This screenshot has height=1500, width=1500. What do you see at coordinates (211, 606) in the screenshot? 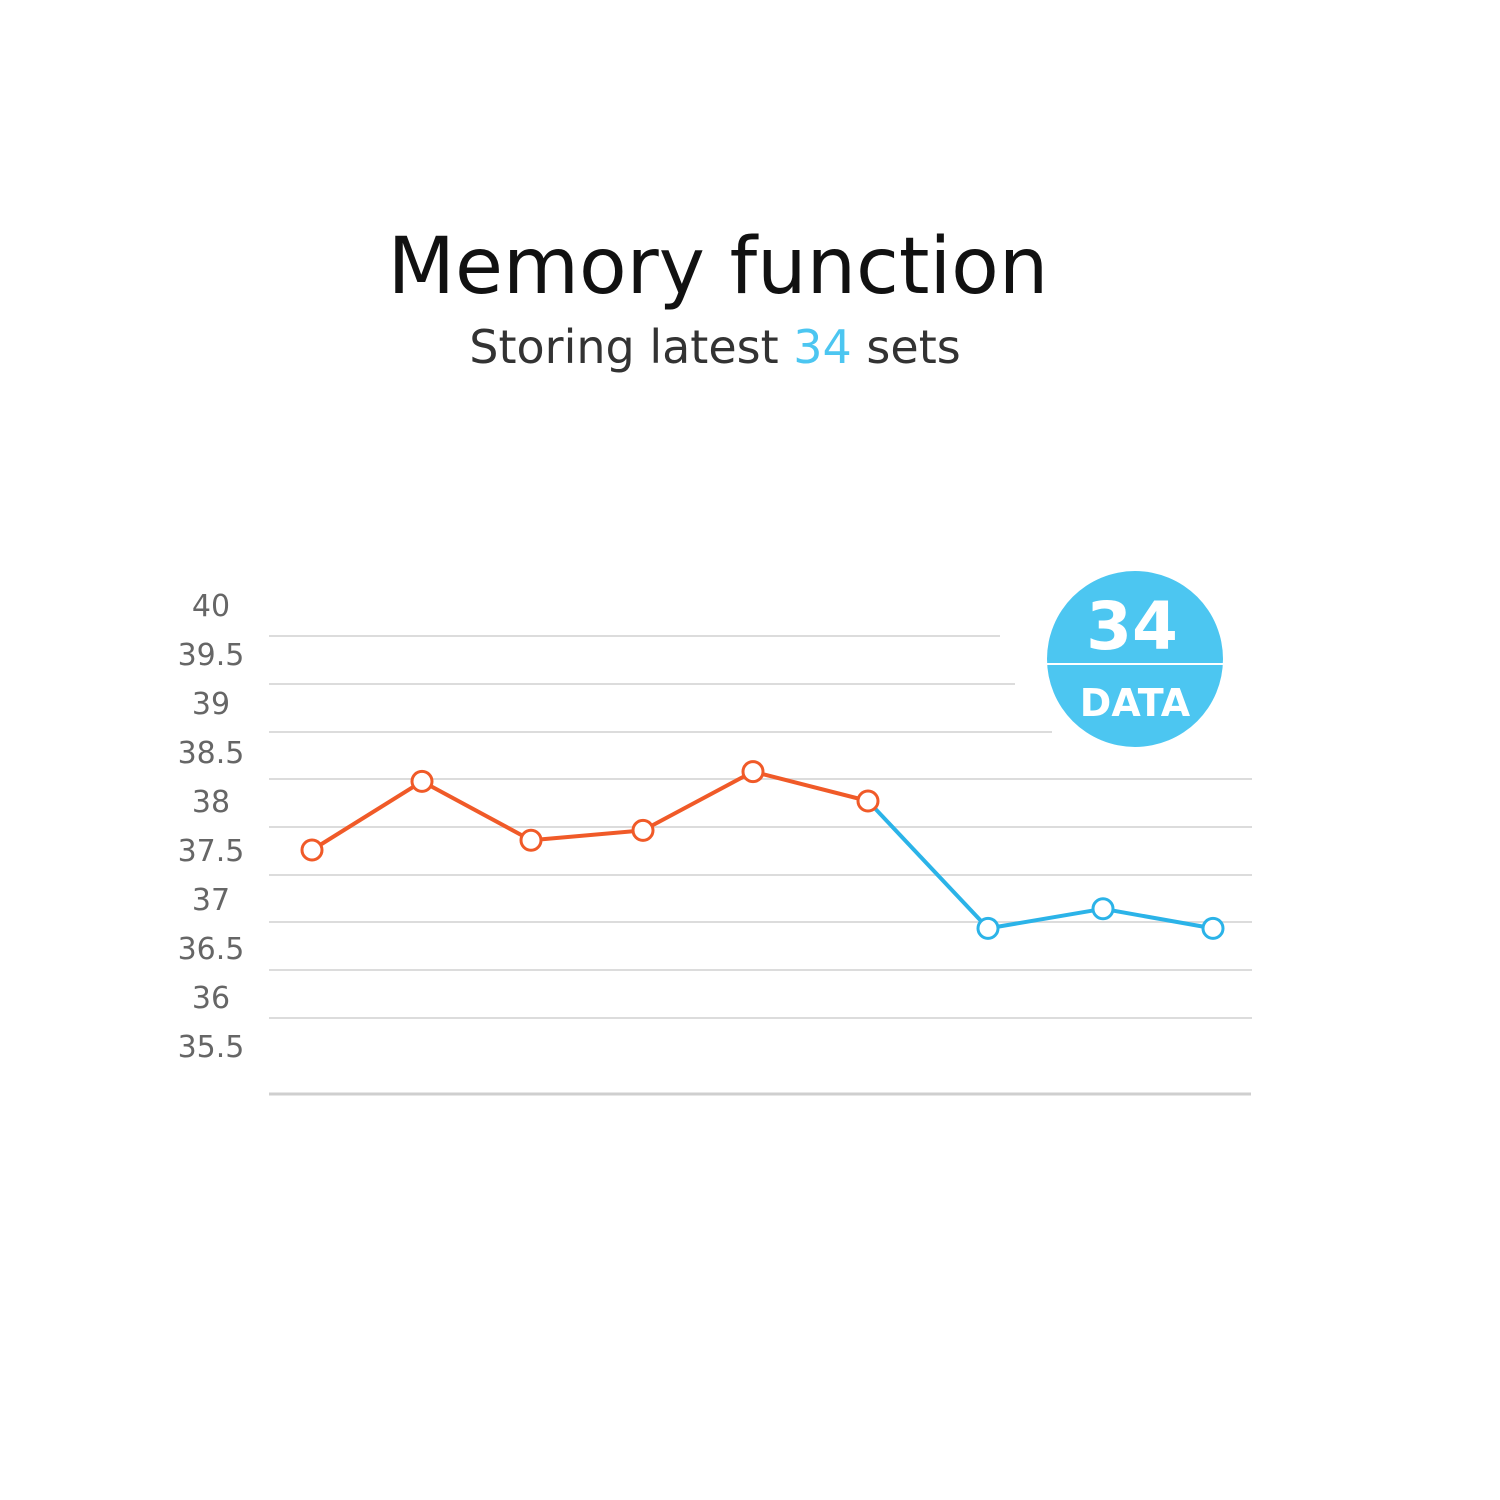
I see `y-tick-label: 40` at bounding box center [211, 606].